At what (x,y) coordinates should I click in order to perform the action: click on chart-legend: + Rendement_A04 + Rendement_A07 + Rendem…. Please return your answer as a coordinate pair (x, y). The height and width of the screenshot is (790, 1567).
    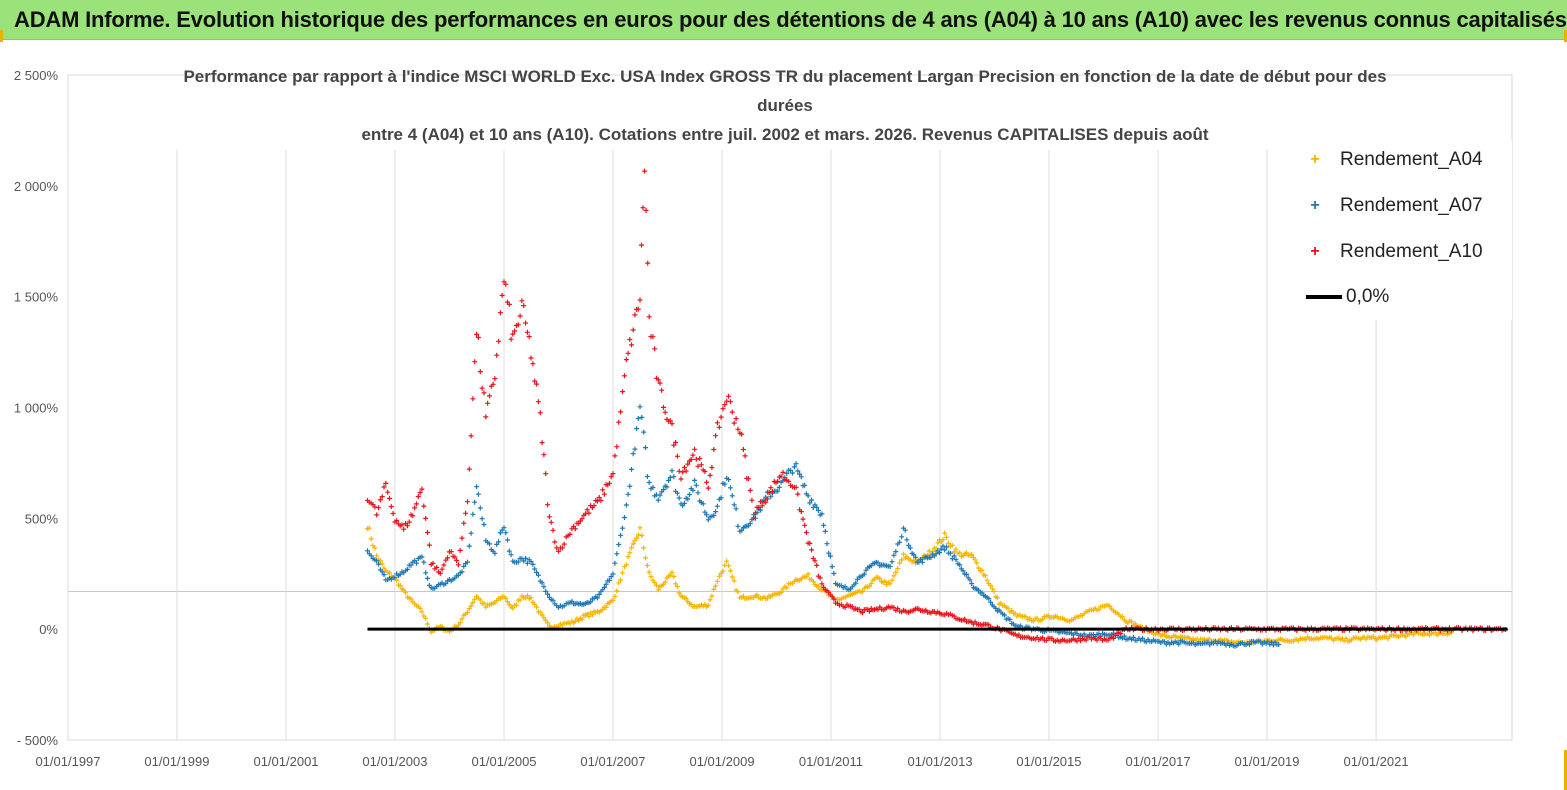
    Looking at the image, I should click on (1397, 230).